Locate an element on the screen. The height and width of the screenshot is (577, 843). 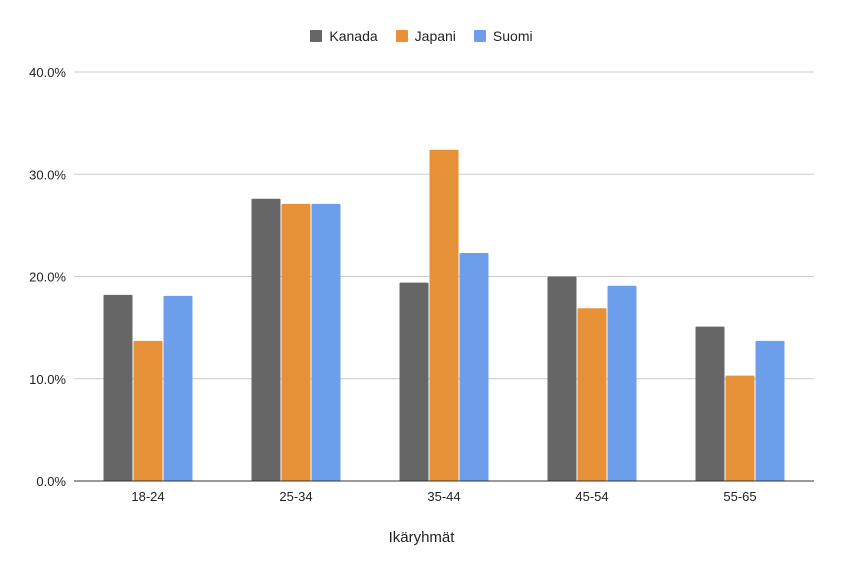
x-tick-label: 35-44 is located at coordinates (443, 496).